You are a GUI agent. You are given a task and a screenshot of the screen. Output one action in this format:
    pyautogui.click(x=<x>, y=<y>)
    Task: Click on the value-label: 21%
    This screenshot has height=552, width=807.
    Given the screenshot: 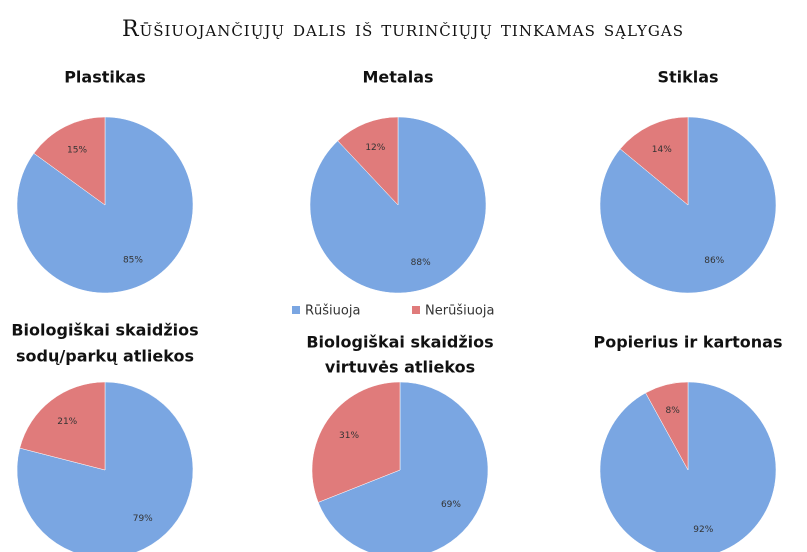 What is the action you would take?
    pyautogui.click(x=67, y=422)
    